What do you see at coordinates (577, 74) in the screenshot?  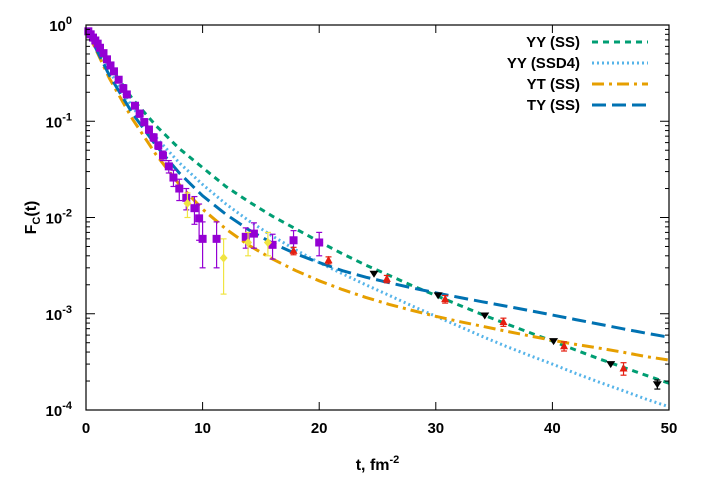 I see `legend: YY (SS) YY (SSD4) YT (SS) TY (SS)` at bounding box center [577, 74].